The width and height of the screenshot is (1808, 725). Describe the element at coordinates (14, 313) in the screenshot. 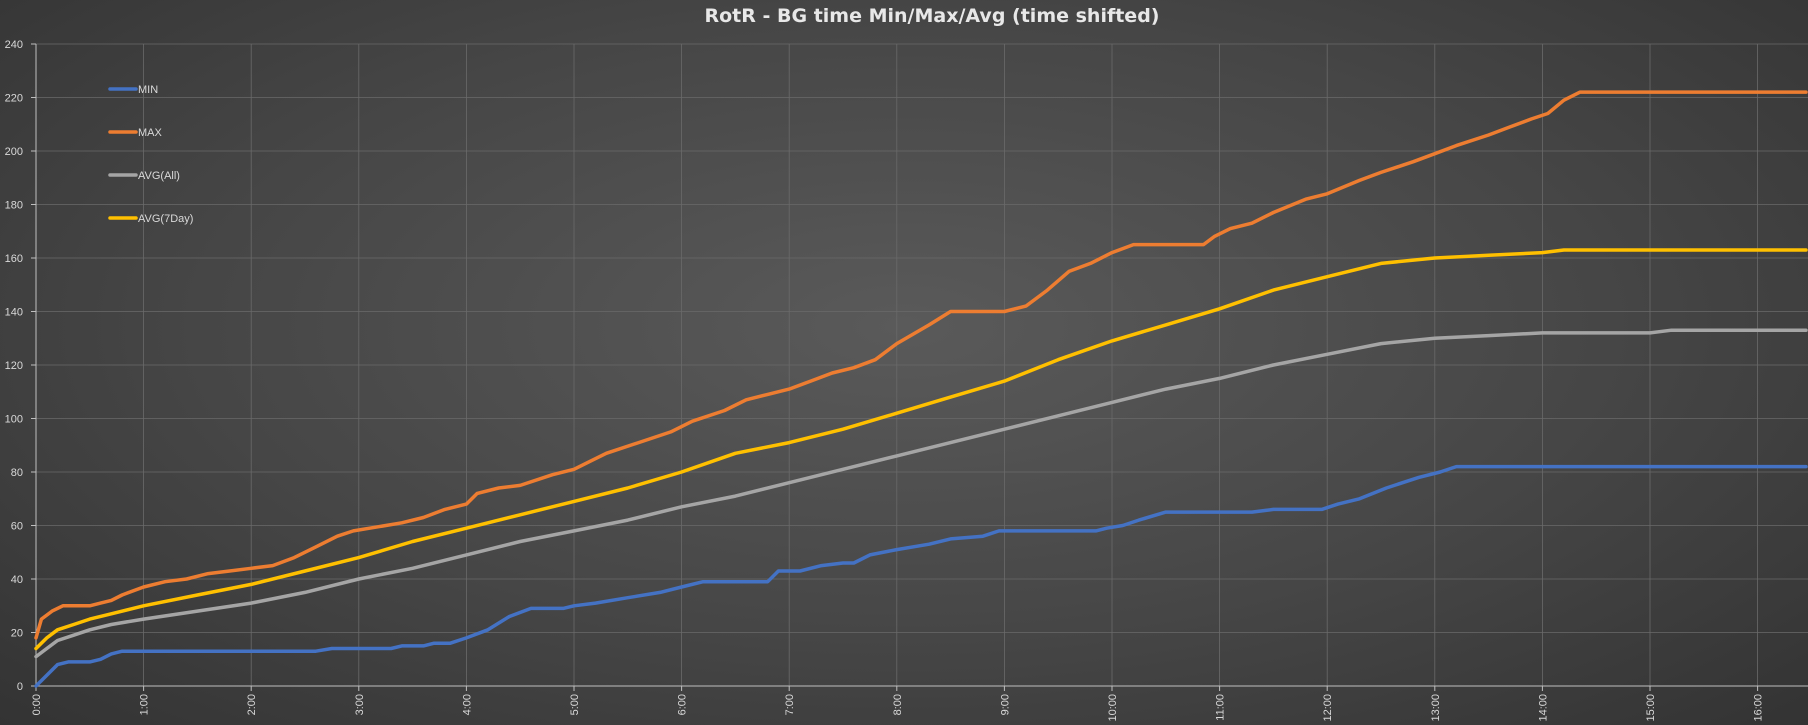

I see `y-tick-label: 140` at that location.